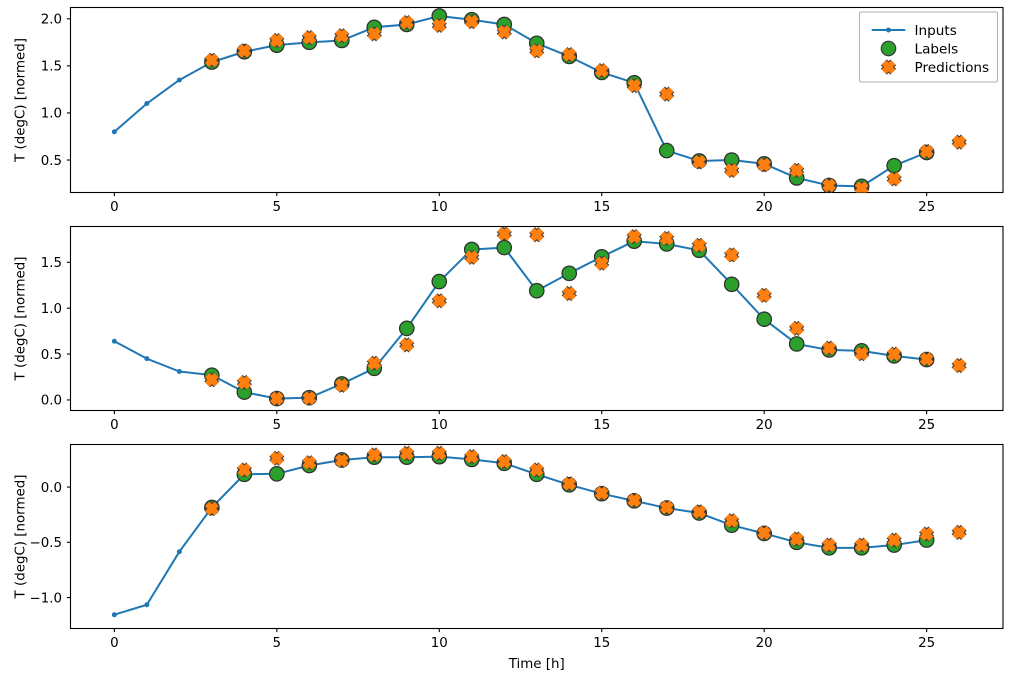 This screenshot has height=679, width=1012. I want to click on y-axis-label-panel-3: T (degC) [normed], so click(21, 537).